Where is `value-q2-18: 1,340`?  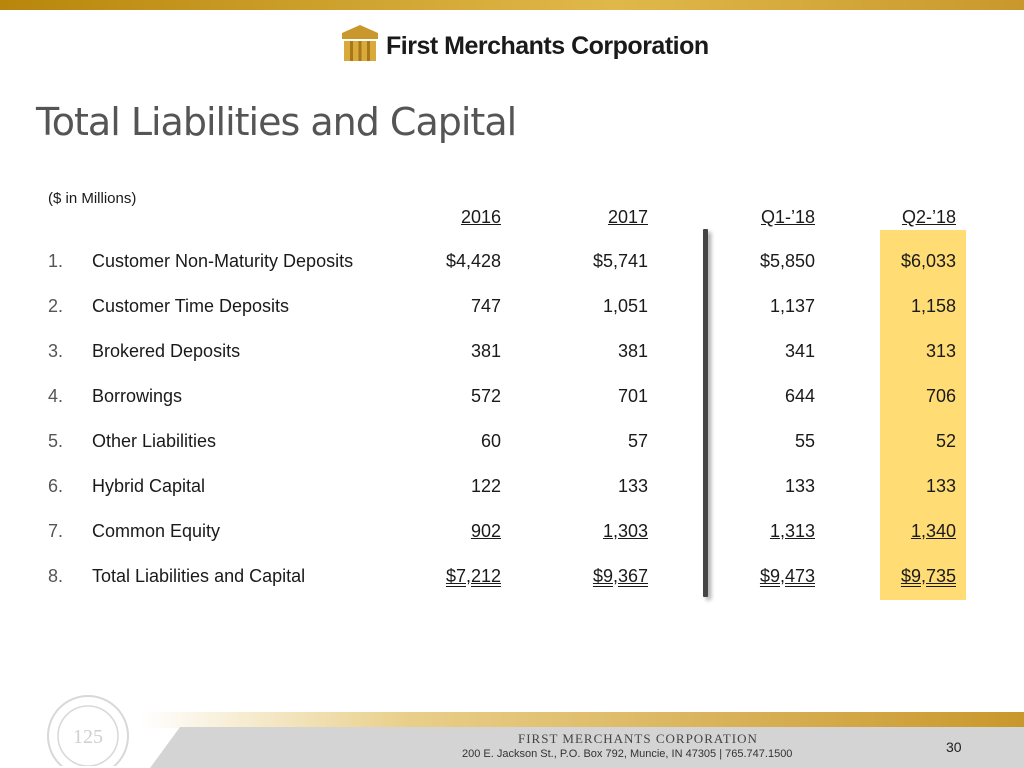 value-q2-18: 1,340 is located at coordinates (933, 531).